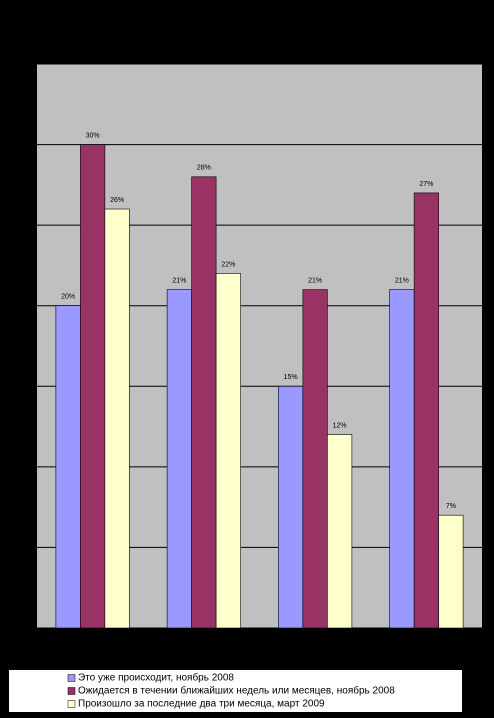 The width and height of the screenshot is (494, 718). I want to click on value-label: 7%, so click(451, 506).